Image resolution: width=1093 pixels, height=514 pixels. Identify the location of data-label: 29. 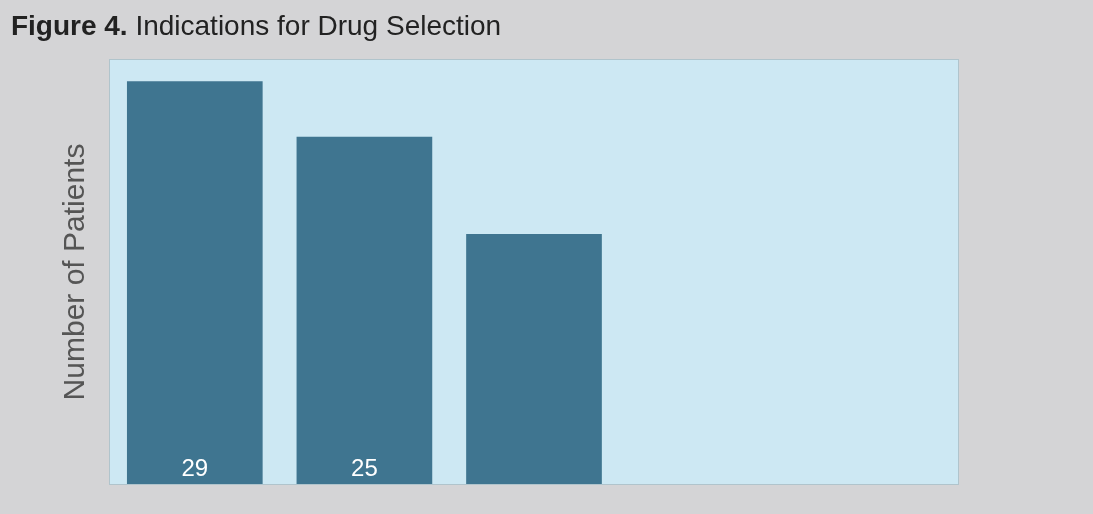
(195, 467).